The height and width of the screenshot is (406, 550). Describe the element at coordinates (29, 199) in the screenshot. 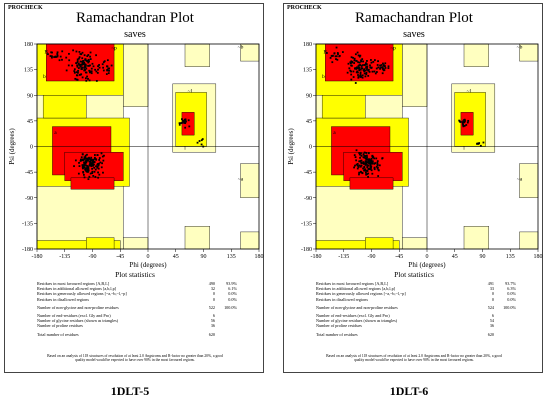

I see `y-tick-label: -90` at that location.